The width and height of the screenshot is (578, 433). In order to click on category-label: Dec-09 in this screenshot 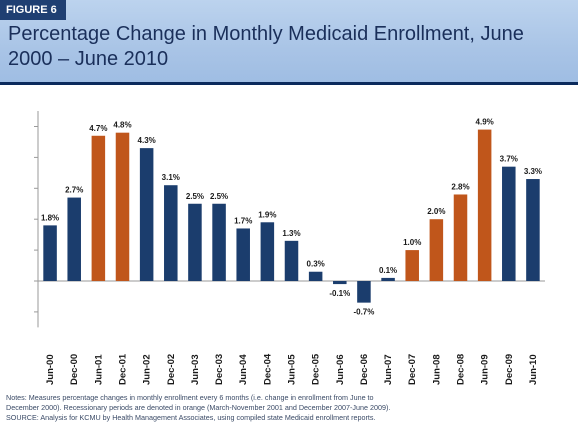, I will do `click(509, 369)`.